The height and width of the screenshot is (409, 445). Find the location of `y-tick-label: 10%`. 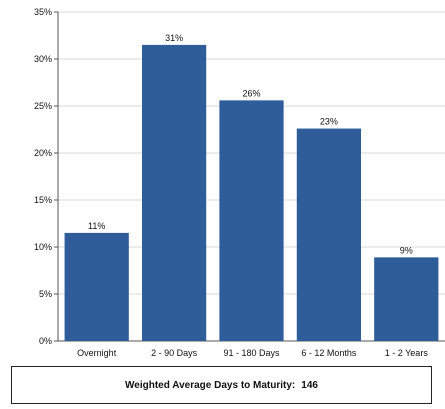

y-tick-label: 10% is located at coordinates (43, 247).